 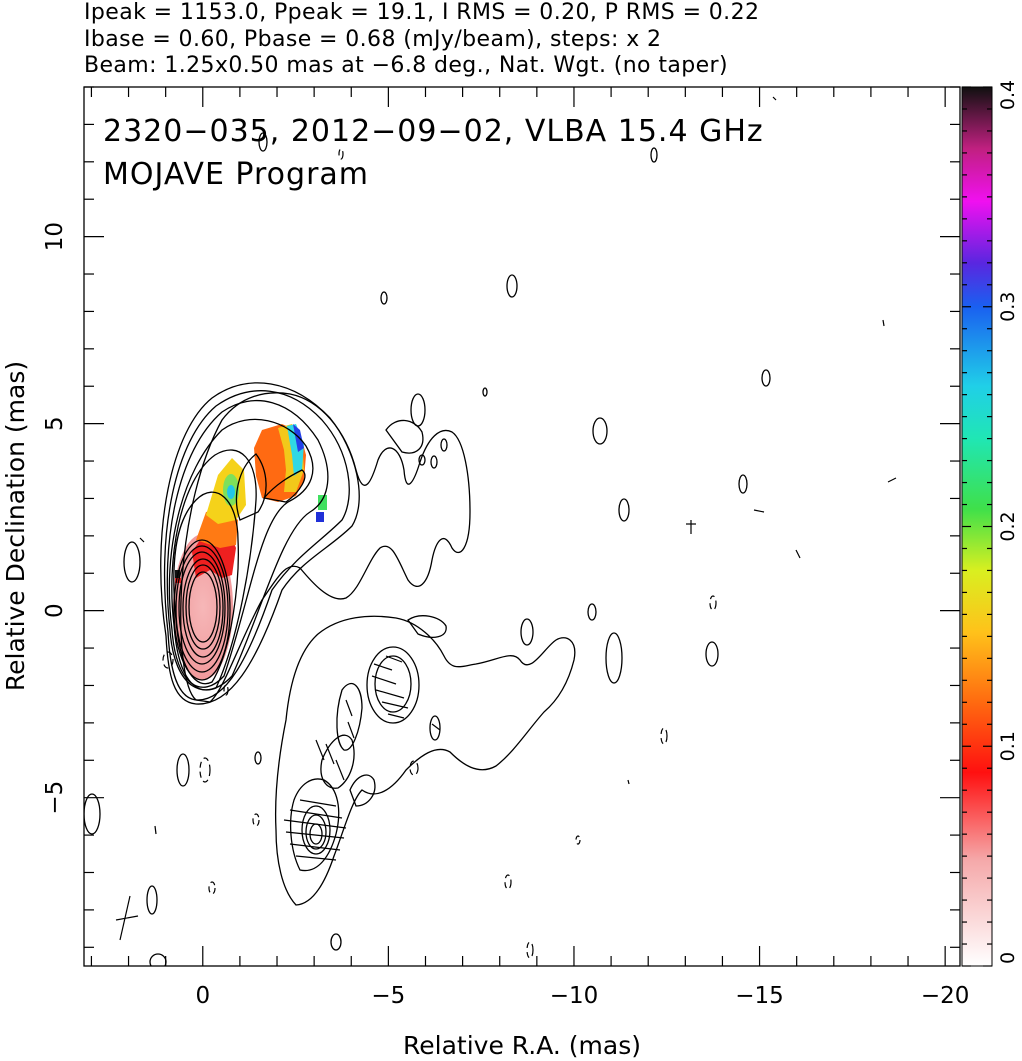 What do you see at coordinates (1008, 746) in the screenshot?
I see `colorbar-tick-label: 0.1` at bounding box center [1008, 746].